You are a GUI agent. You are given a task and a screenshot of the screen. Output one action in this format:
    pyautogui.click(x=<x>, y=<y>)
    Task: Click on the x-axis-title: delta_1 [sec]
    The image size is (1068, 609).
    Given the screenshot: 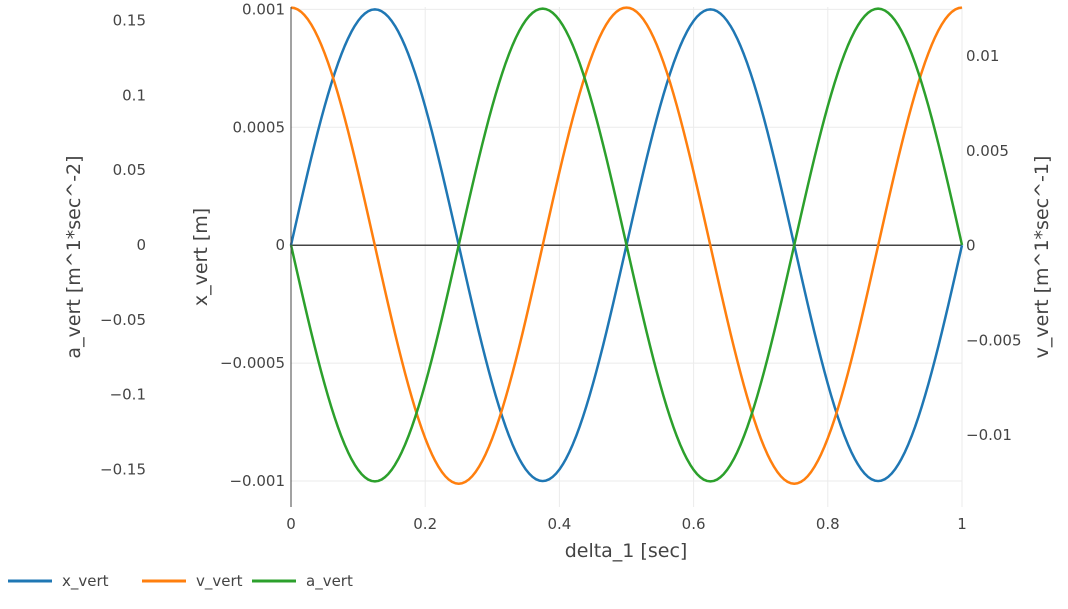 What is the action you would take?
    pyautogui.click(x=626, y=551)
    